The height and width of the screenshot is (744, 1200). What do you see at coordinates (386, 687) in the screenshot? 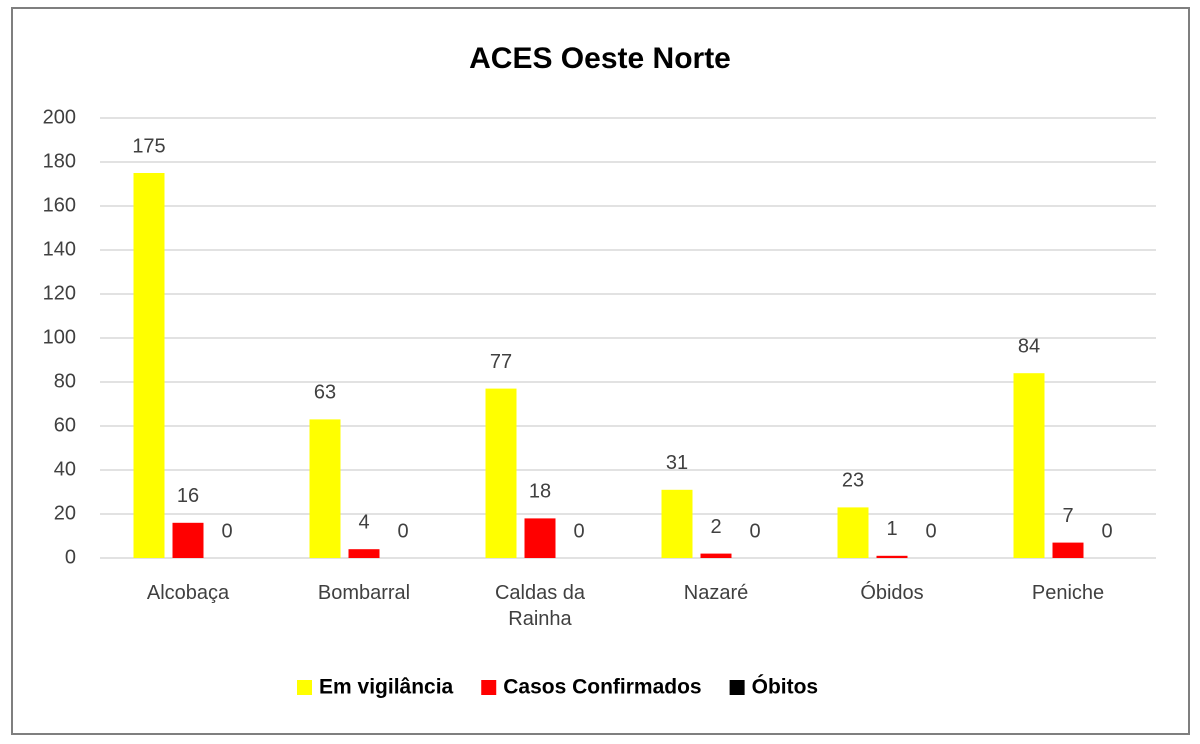
I see `legend-label: Em vigilância` at bounding box center [386, 687].